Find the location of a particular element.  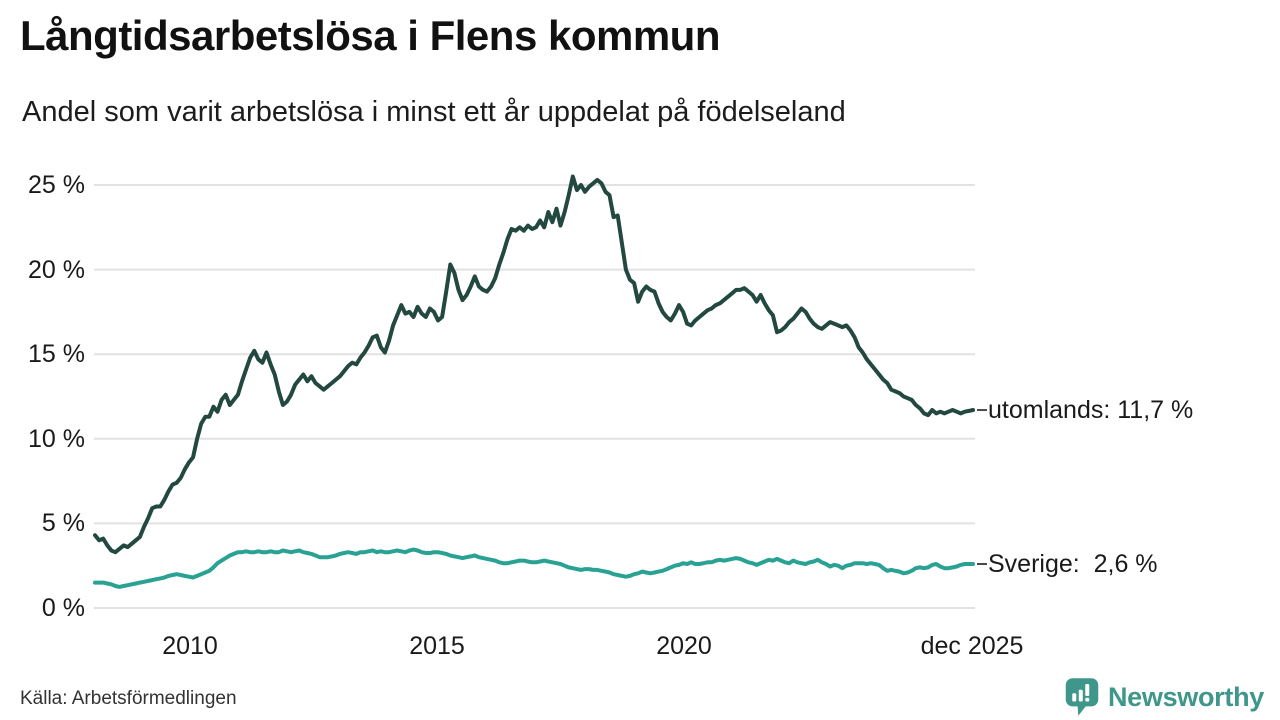

newsworthy-bubble-chart-icon is located at coordinates (1082, 697).